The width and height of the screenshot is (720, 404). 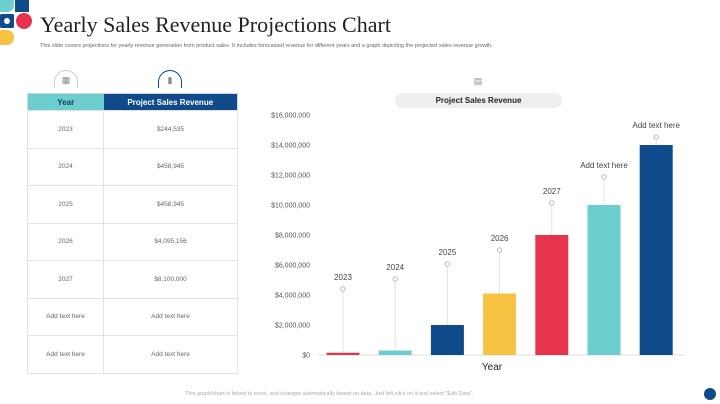 I want to click on logo-square-blue, so click(x=22, y=6).